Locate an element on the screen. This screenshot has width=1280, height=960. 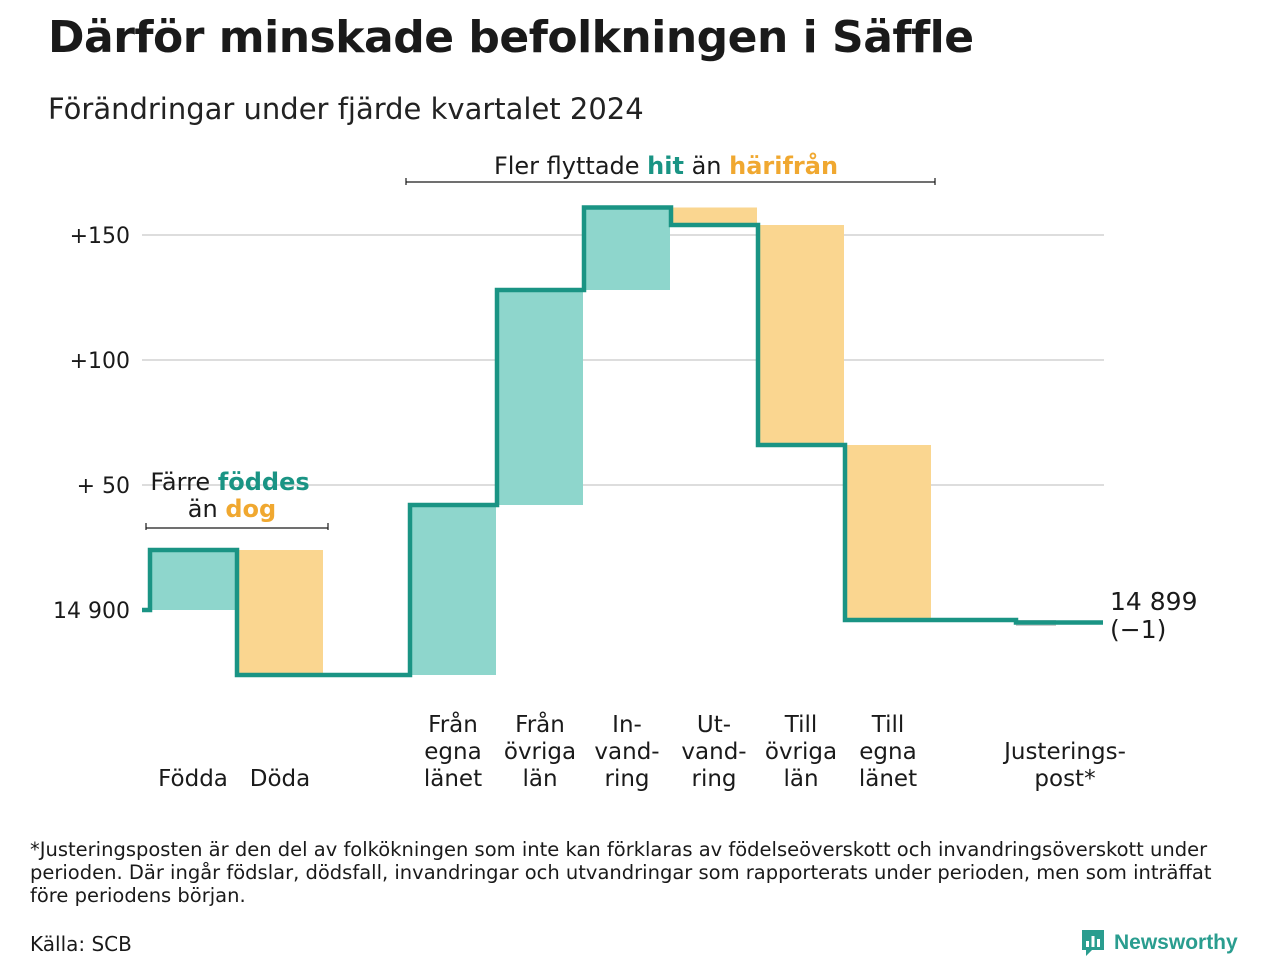
end-value-label-0: 14 899 is located at coordinates (1153, 601).